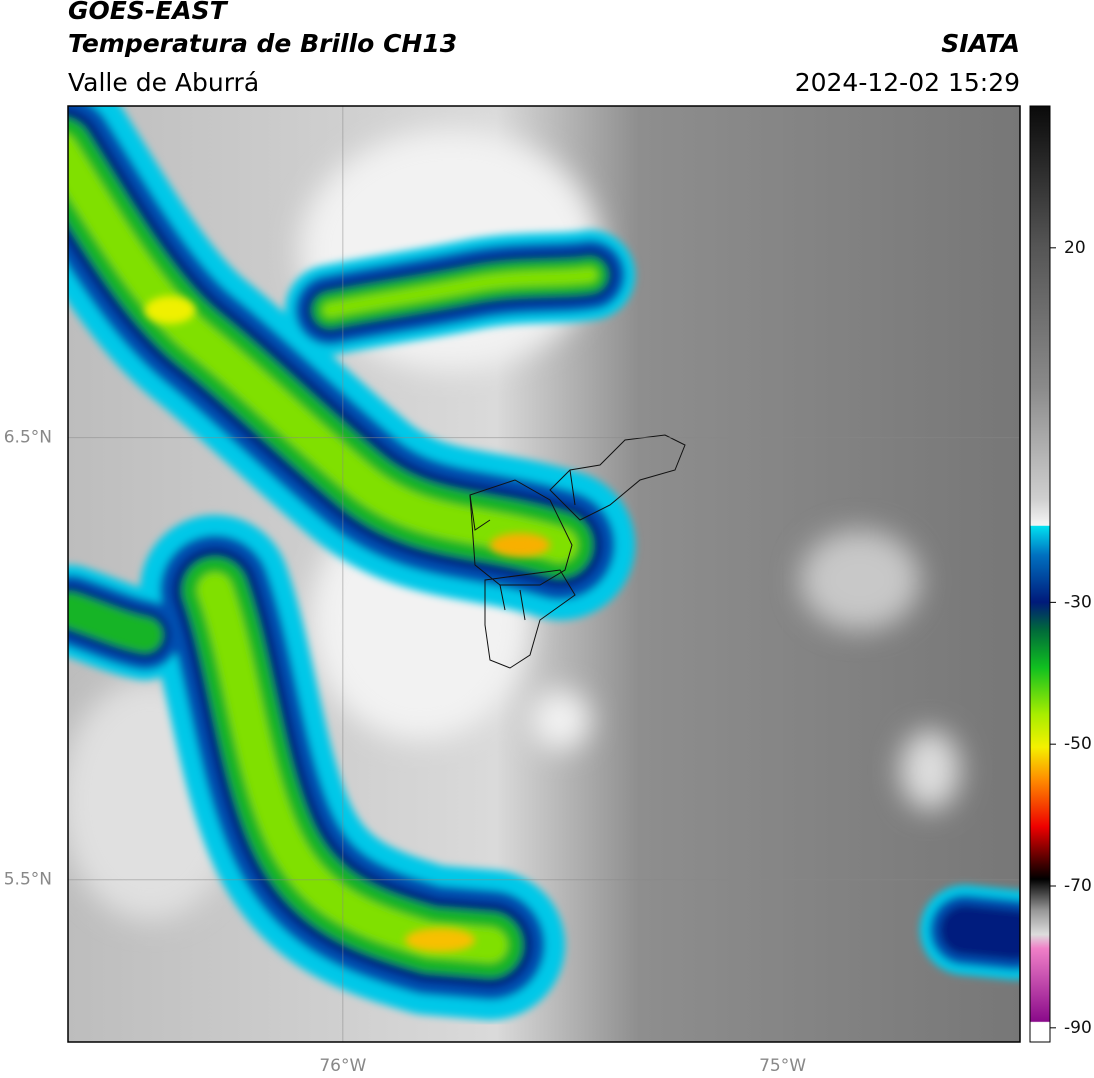  What do you see at coordinates (1078, 602) in the screenshot?
I see `colorbar-tick-label: -30` at bounding box center [1078, 602].